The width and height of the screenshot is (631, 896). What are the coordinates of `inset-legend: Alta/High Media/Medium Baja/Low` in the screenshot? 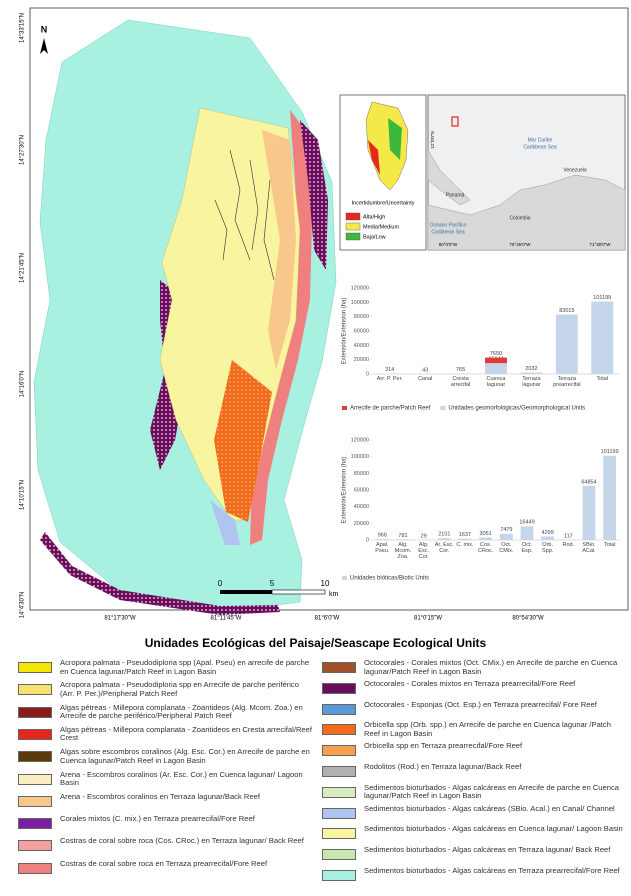 It's located at (372, 226).